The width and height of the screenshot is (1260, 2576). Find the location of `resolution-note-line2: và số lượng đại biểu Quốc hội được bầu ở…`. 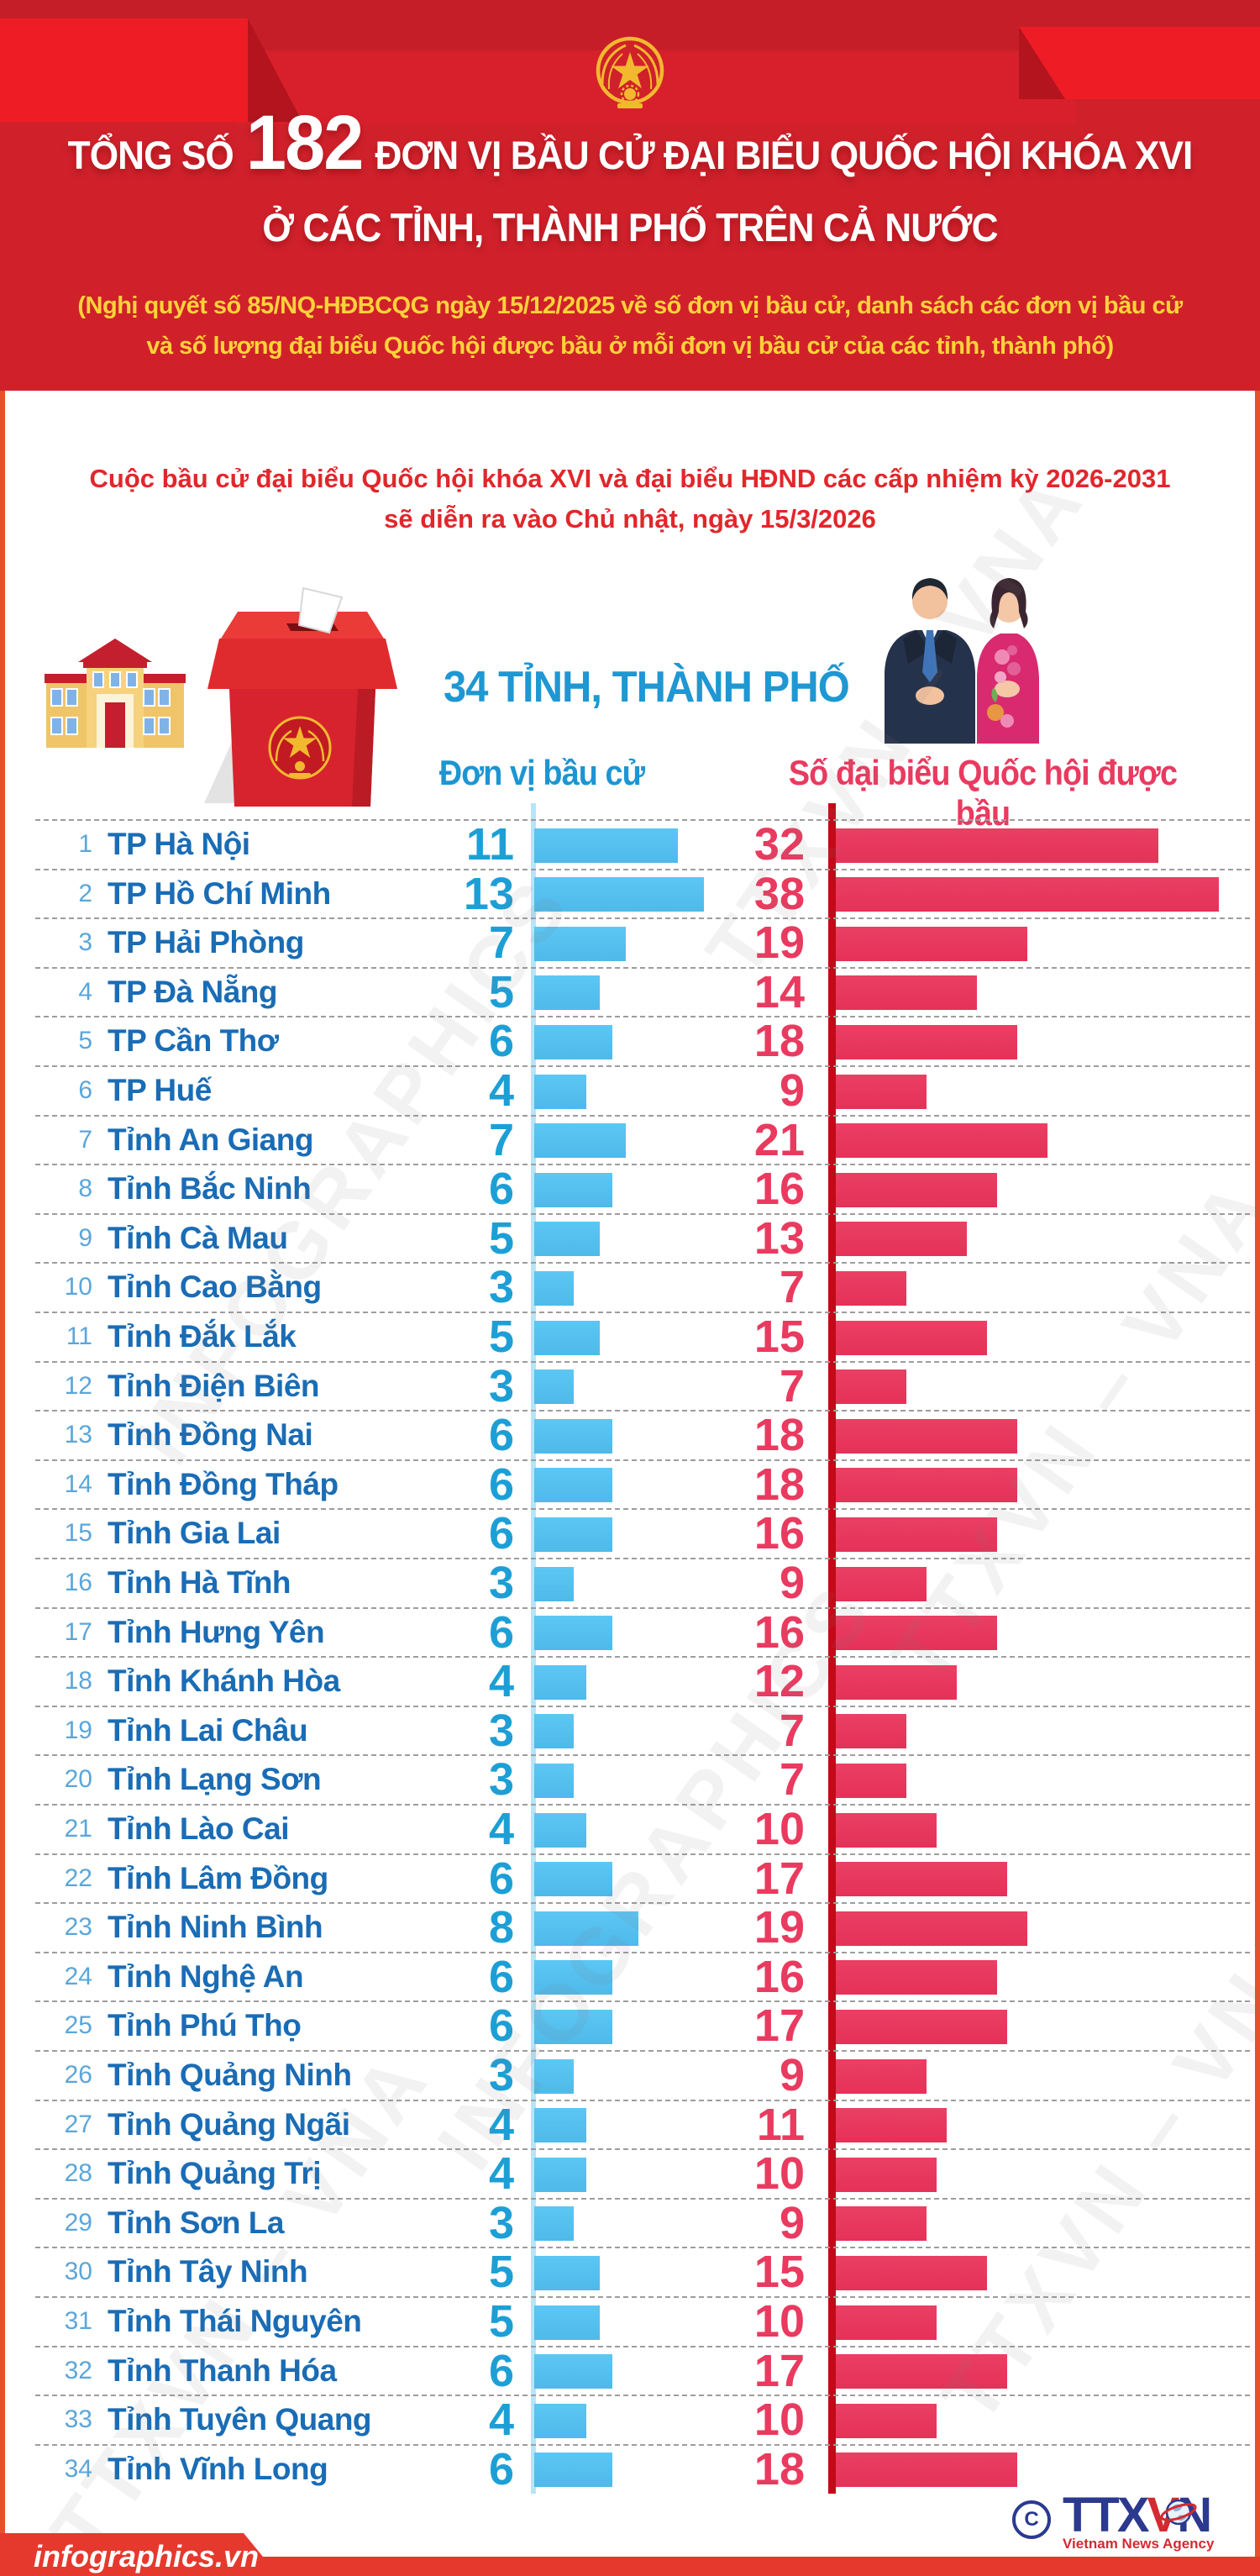

resolution-note-line2: và số lượng đại biểu Quốc hội được bầu ở… is located at coordinates (630, 346).